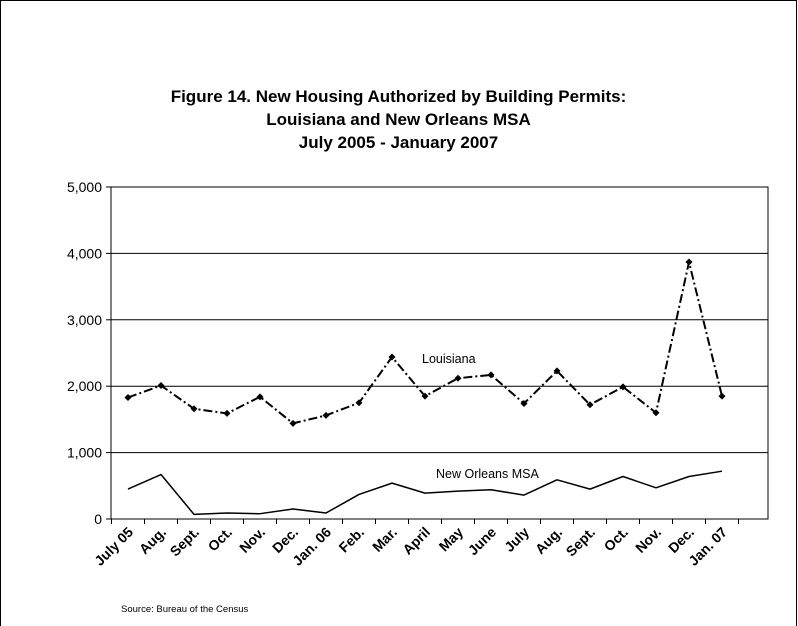 The height and width of the screenshot is (626, 798). What do you see at coordinates (425, 493) in the screenshot?
I see `new-orleans-msa-line` at bounding box center [425, 493].